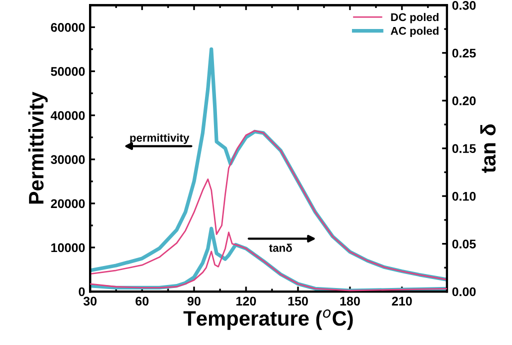  I want to click on y-axis-title: Permittivity, so click(38, 148).